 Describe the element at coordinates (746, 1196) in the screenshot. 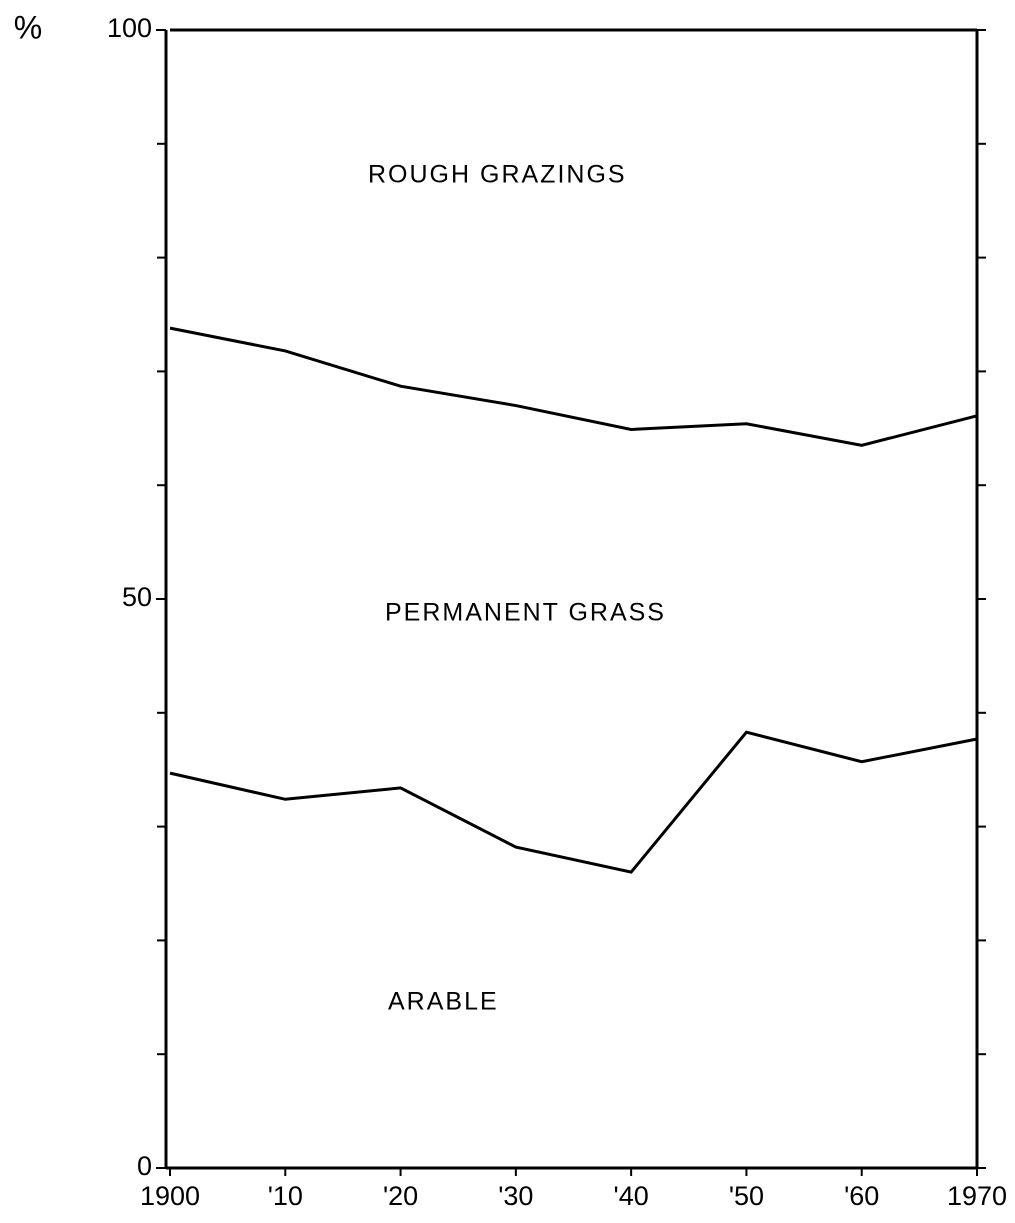

I see `x-tick-label: '50` at that location.